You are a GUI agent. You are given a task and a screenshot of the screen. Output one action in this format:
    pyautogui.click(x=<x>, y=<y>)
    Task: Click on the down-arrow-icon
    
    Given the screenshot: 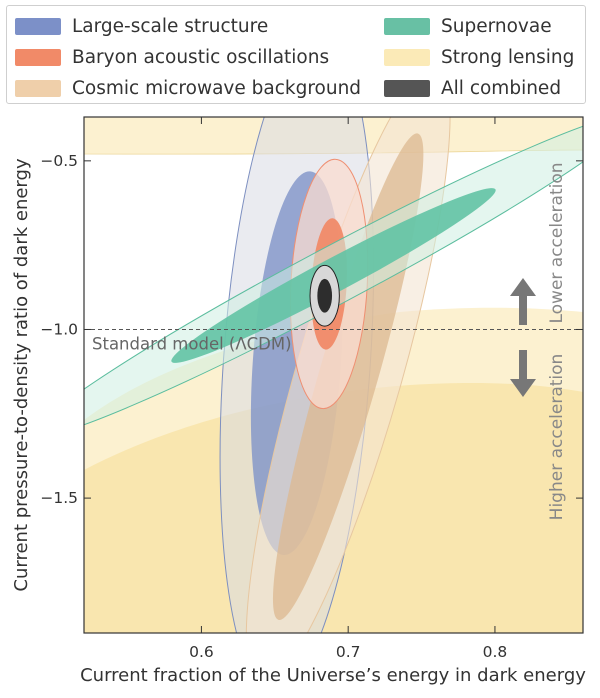 What is the action you would take?
    pyautogui.click(x=523, y=373)
    